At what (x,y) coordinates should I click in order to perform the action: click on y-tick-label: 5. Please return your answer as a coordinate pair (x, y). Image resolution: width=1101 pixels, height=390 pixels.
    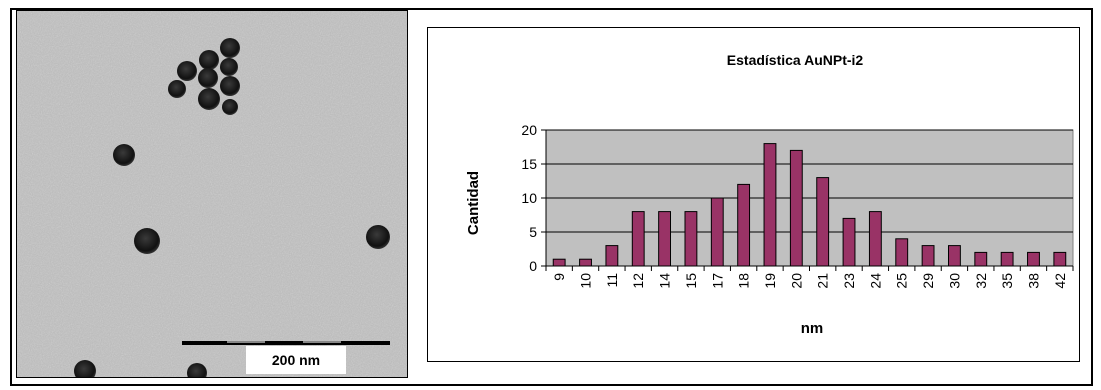
    Looking at the image, I should click on (533, 232).